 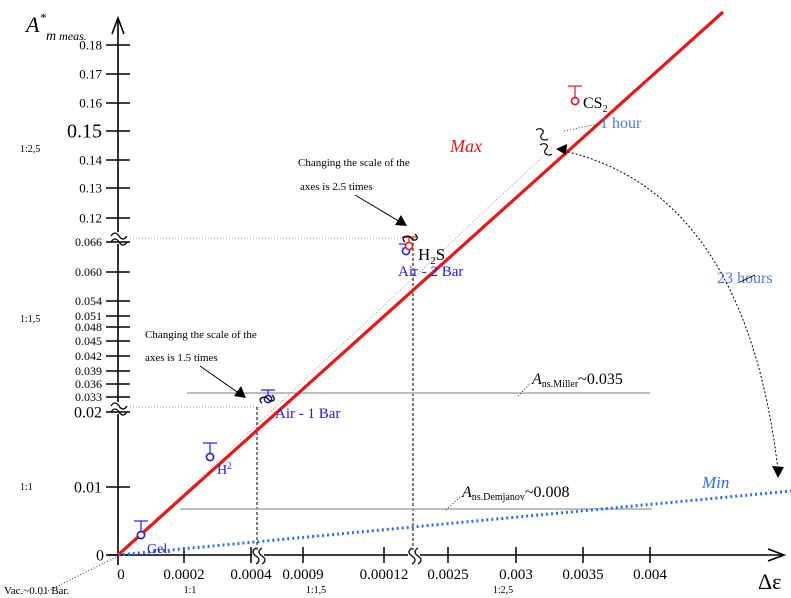 What do you see at coordinates (515, 493) in the screenshot?
I see `reference-label: Ans.Demjanov~0.008` at bounding box center [515, 493].